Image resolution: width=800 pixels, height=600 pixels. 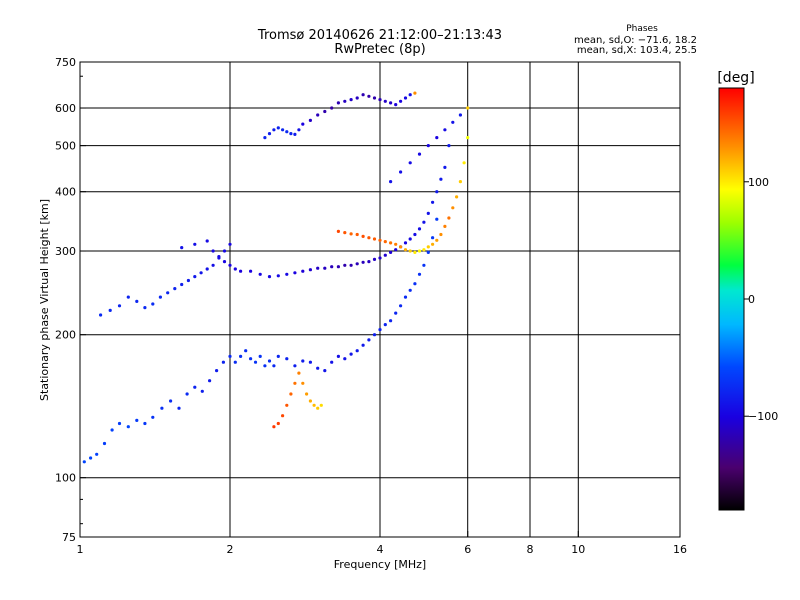 What do you see at coordinates (65, 335) in the screenshot?
I see `y-tick-label: 200` at bounding box center [65, 335].